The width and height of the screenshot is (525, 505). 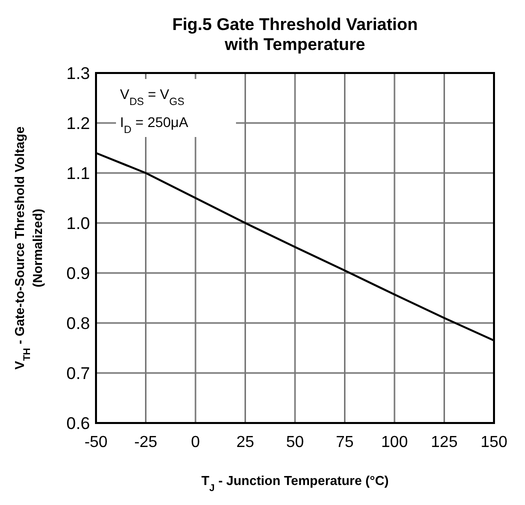 What do you see at coordinates (78, 73) in the screenshot?
I see `y-tick-label: 1.3` at bounding box center [78, 73].